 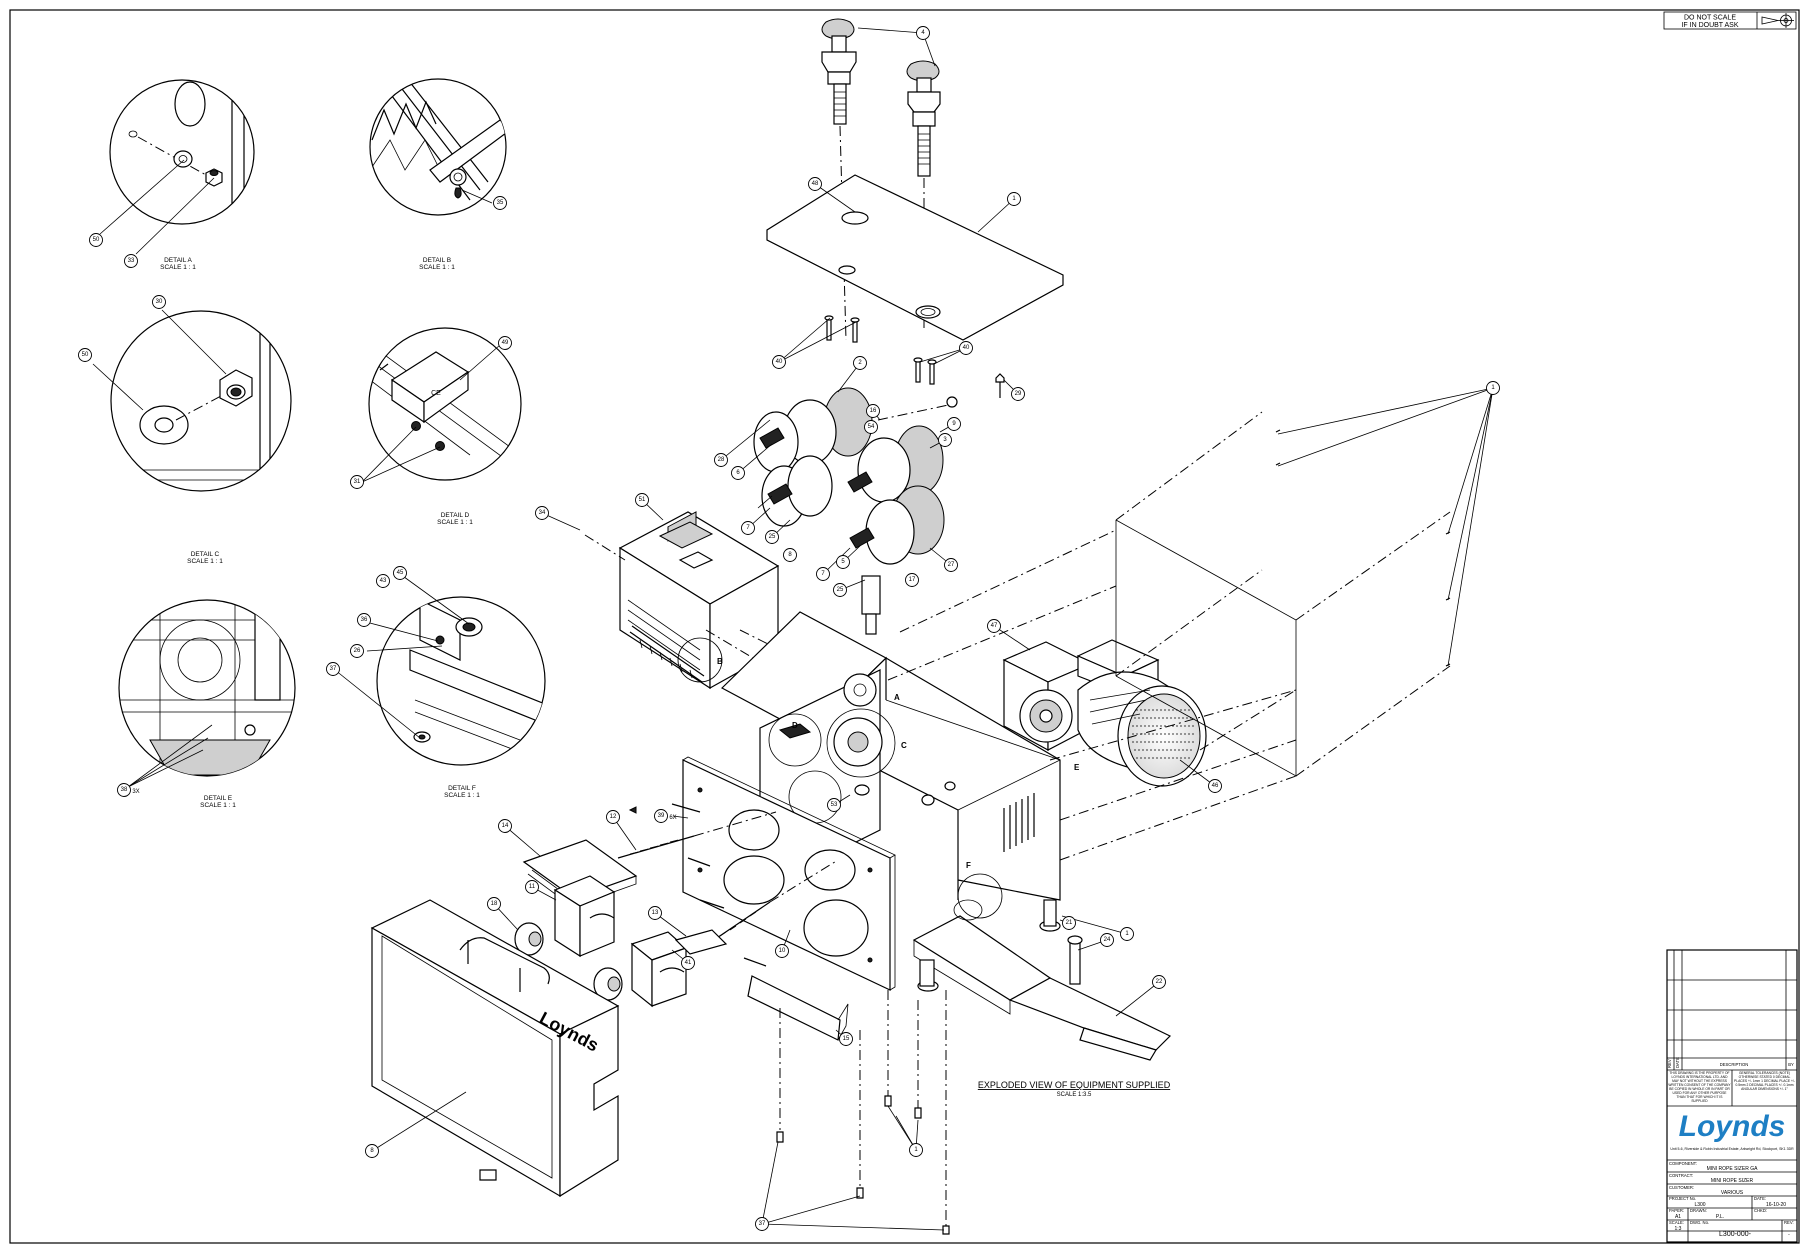 I want to click on balloon-number: 26, so click(x=357, y=651).